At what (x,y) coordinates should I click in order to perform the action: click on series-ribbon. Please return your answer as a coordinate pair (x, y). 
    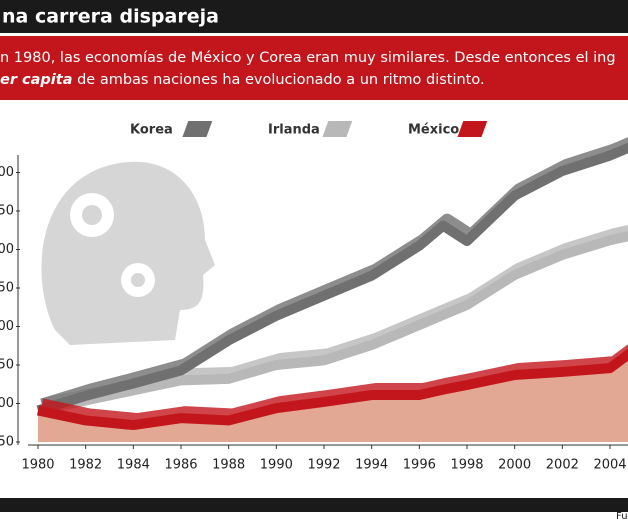
    Looking at the image, I should click on (334, 385).